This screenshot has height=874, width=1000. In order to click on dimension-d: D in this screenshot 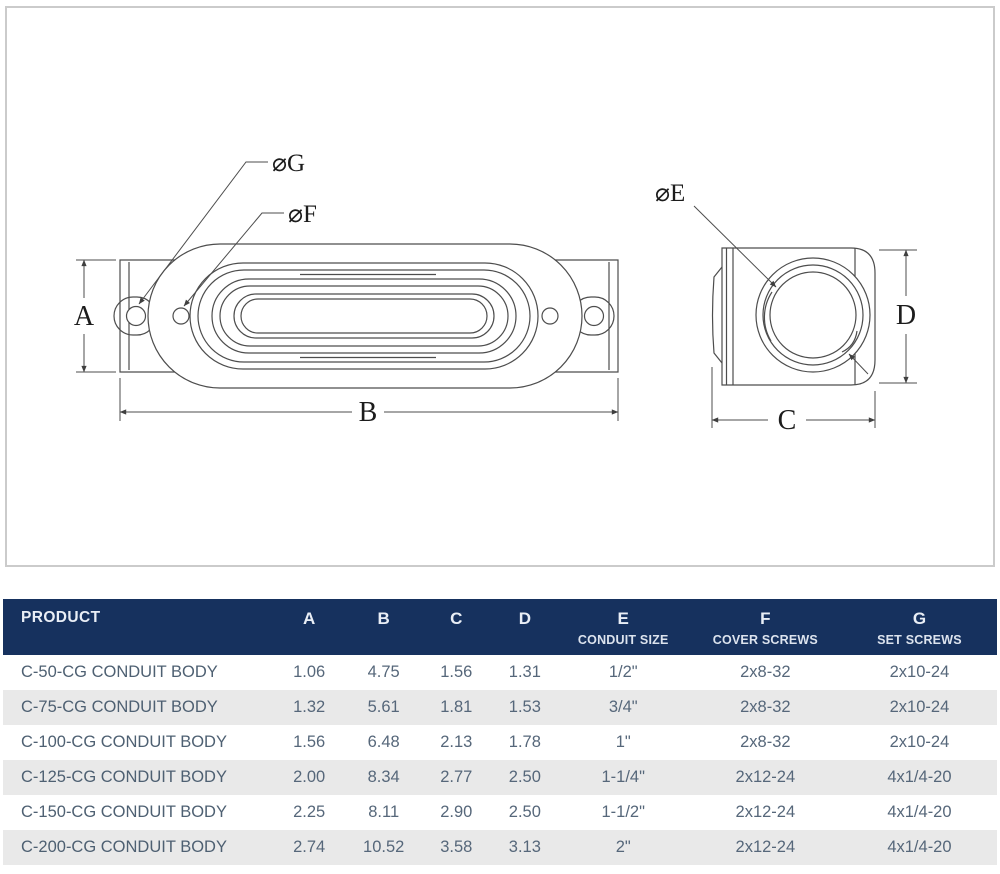, I will do `click(898, 316)`.